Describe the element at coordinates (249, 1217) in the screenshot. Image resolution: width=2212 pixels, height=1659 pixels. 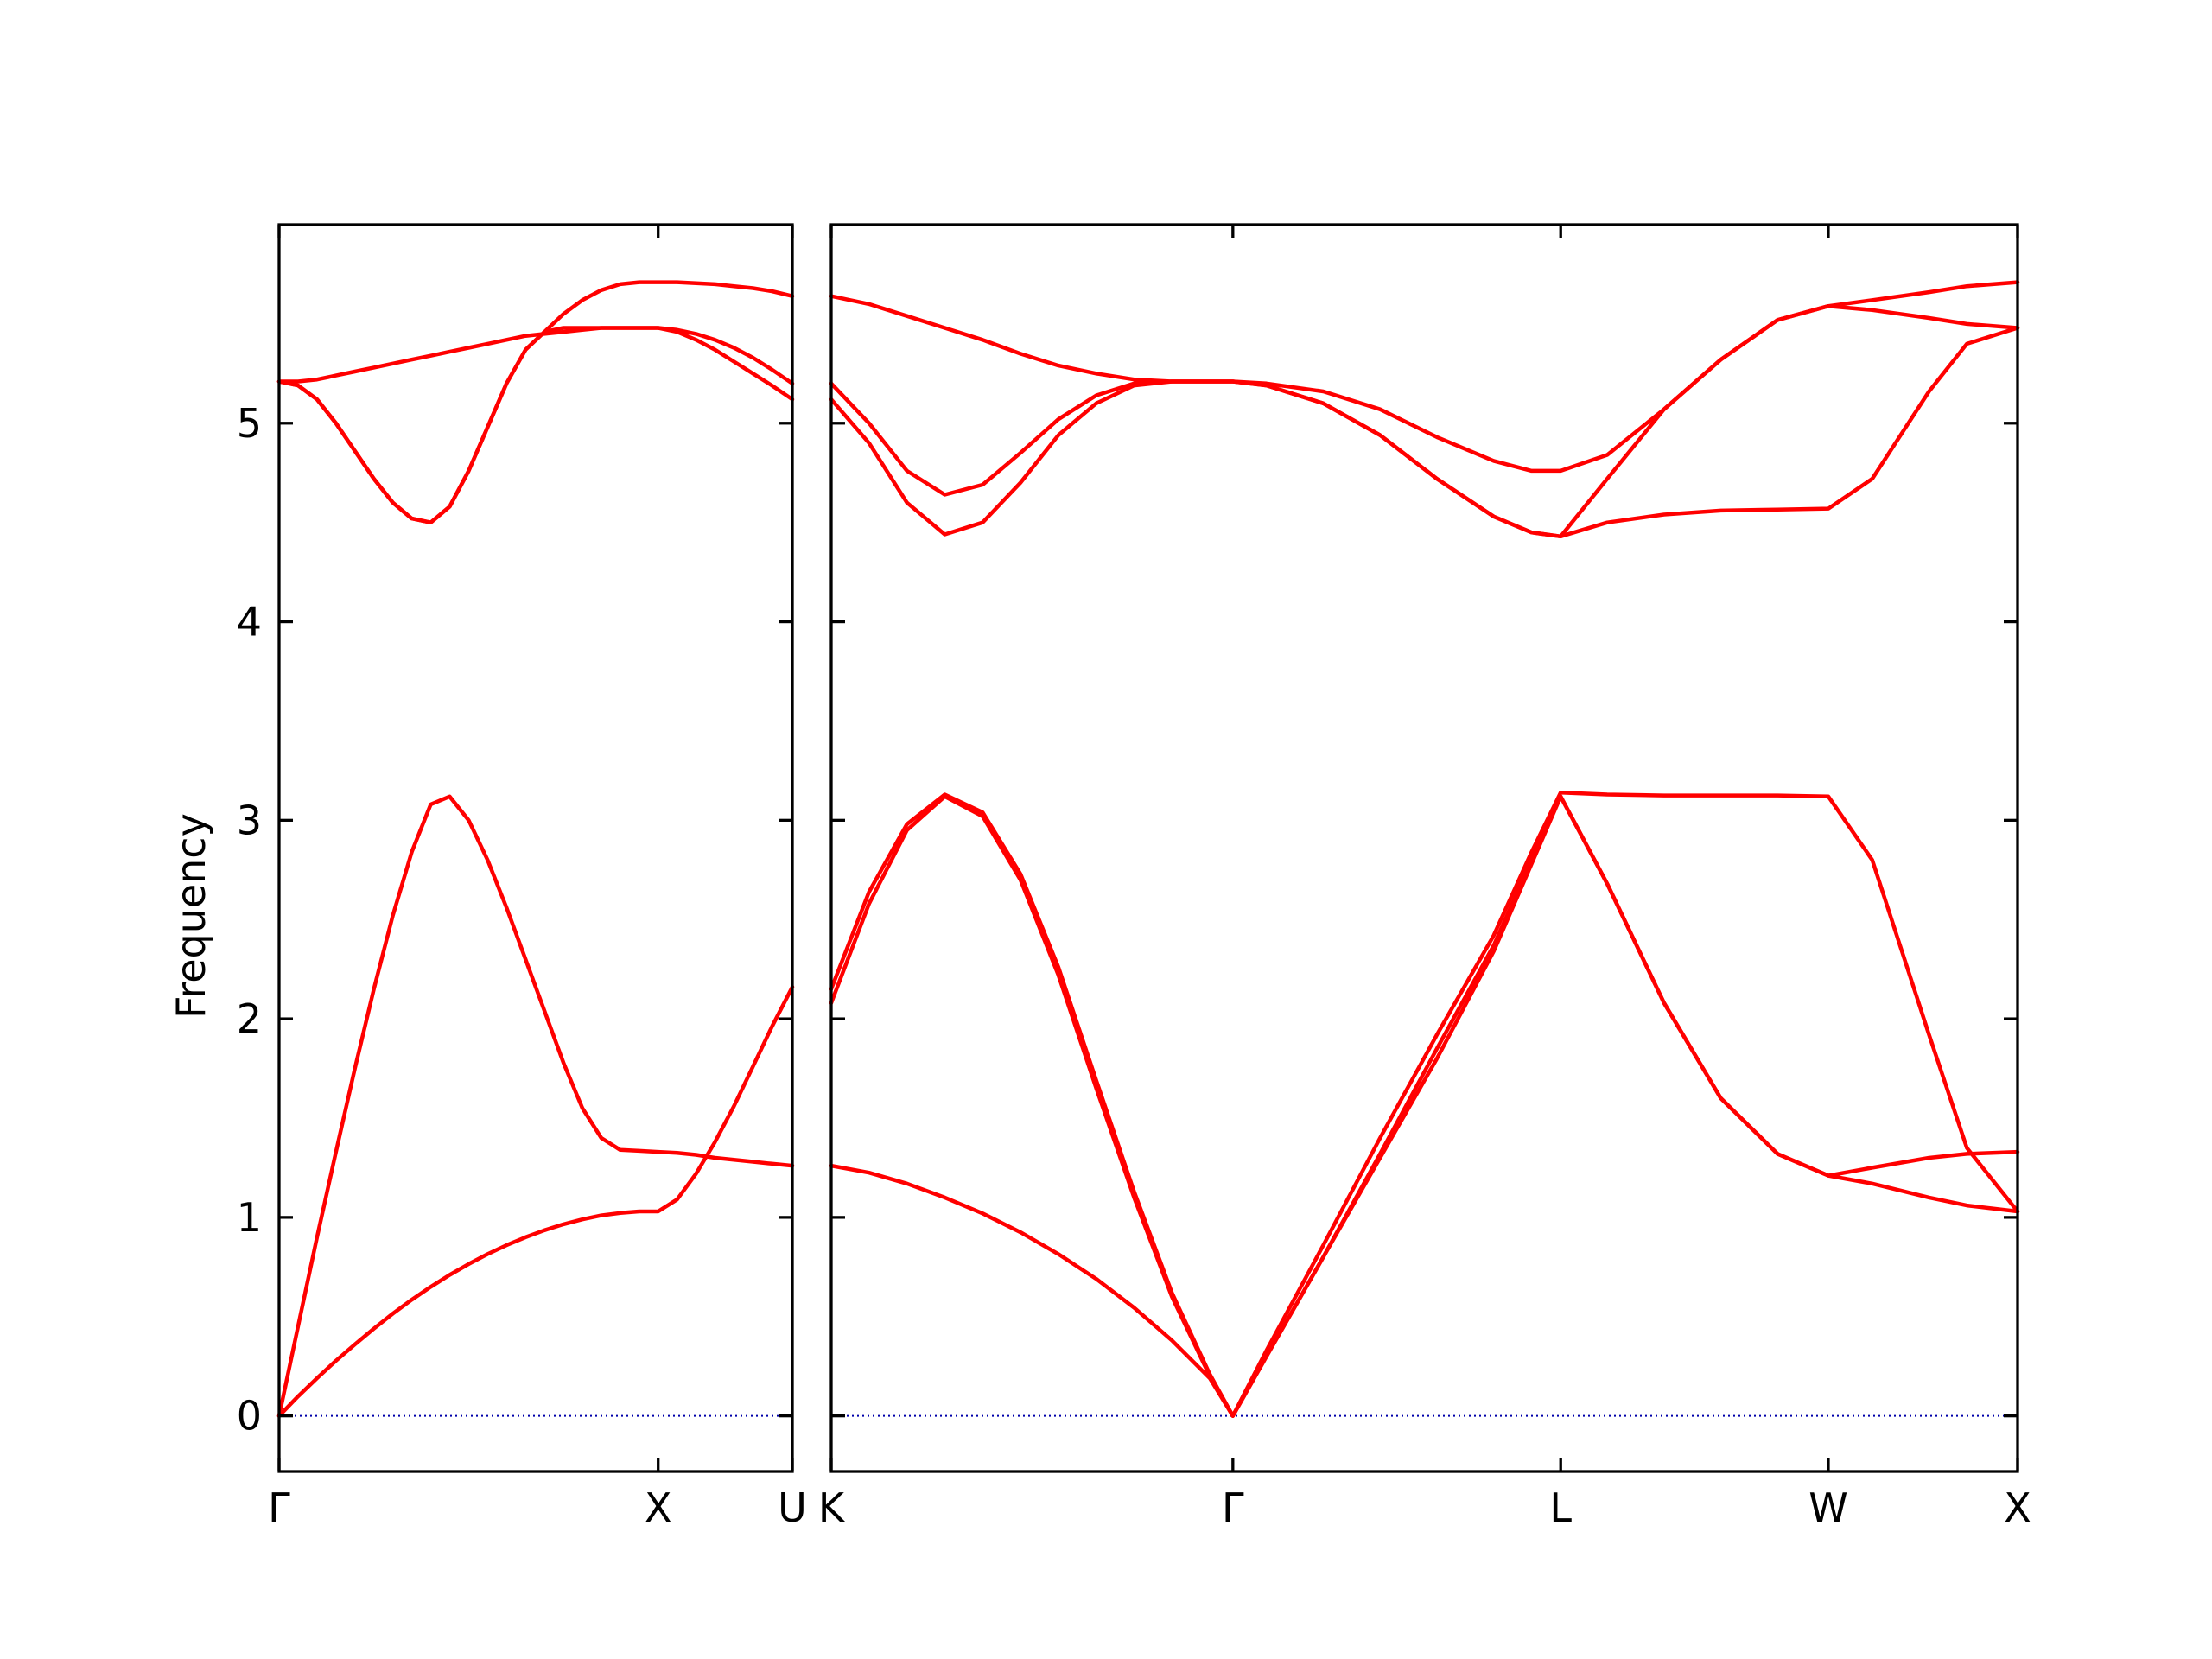
I see `y-tick-label: 1` at that location.